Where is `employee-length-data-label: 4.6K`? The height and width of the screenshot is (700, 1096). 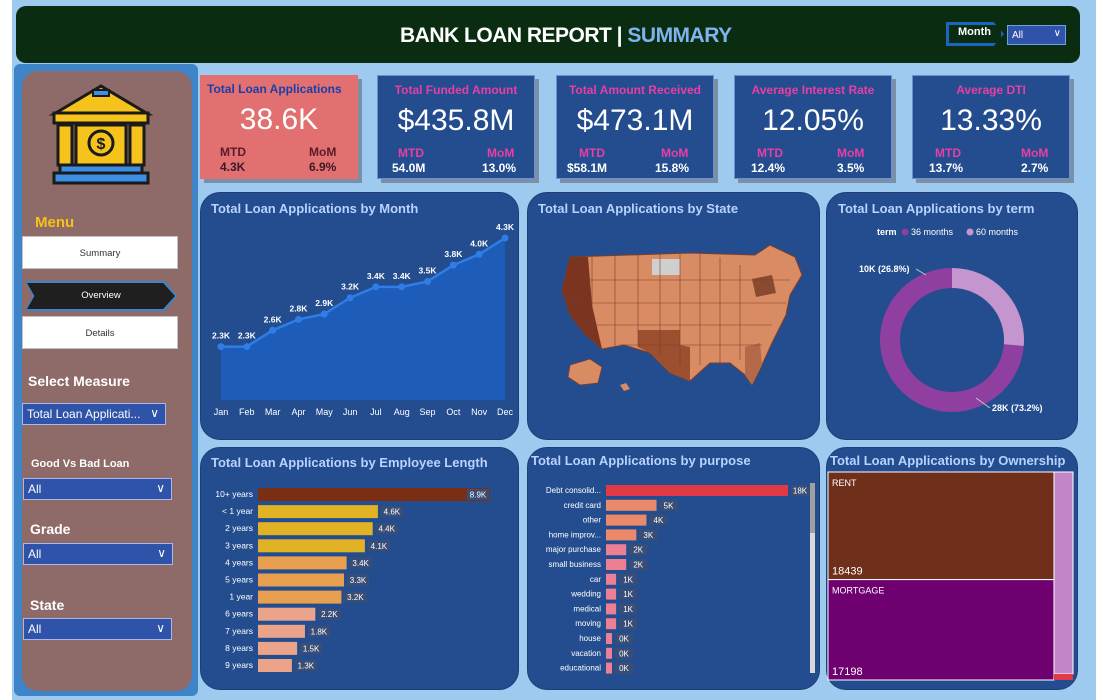 employee-length-data-label: 4.6K is located at coordinates (392, 512).